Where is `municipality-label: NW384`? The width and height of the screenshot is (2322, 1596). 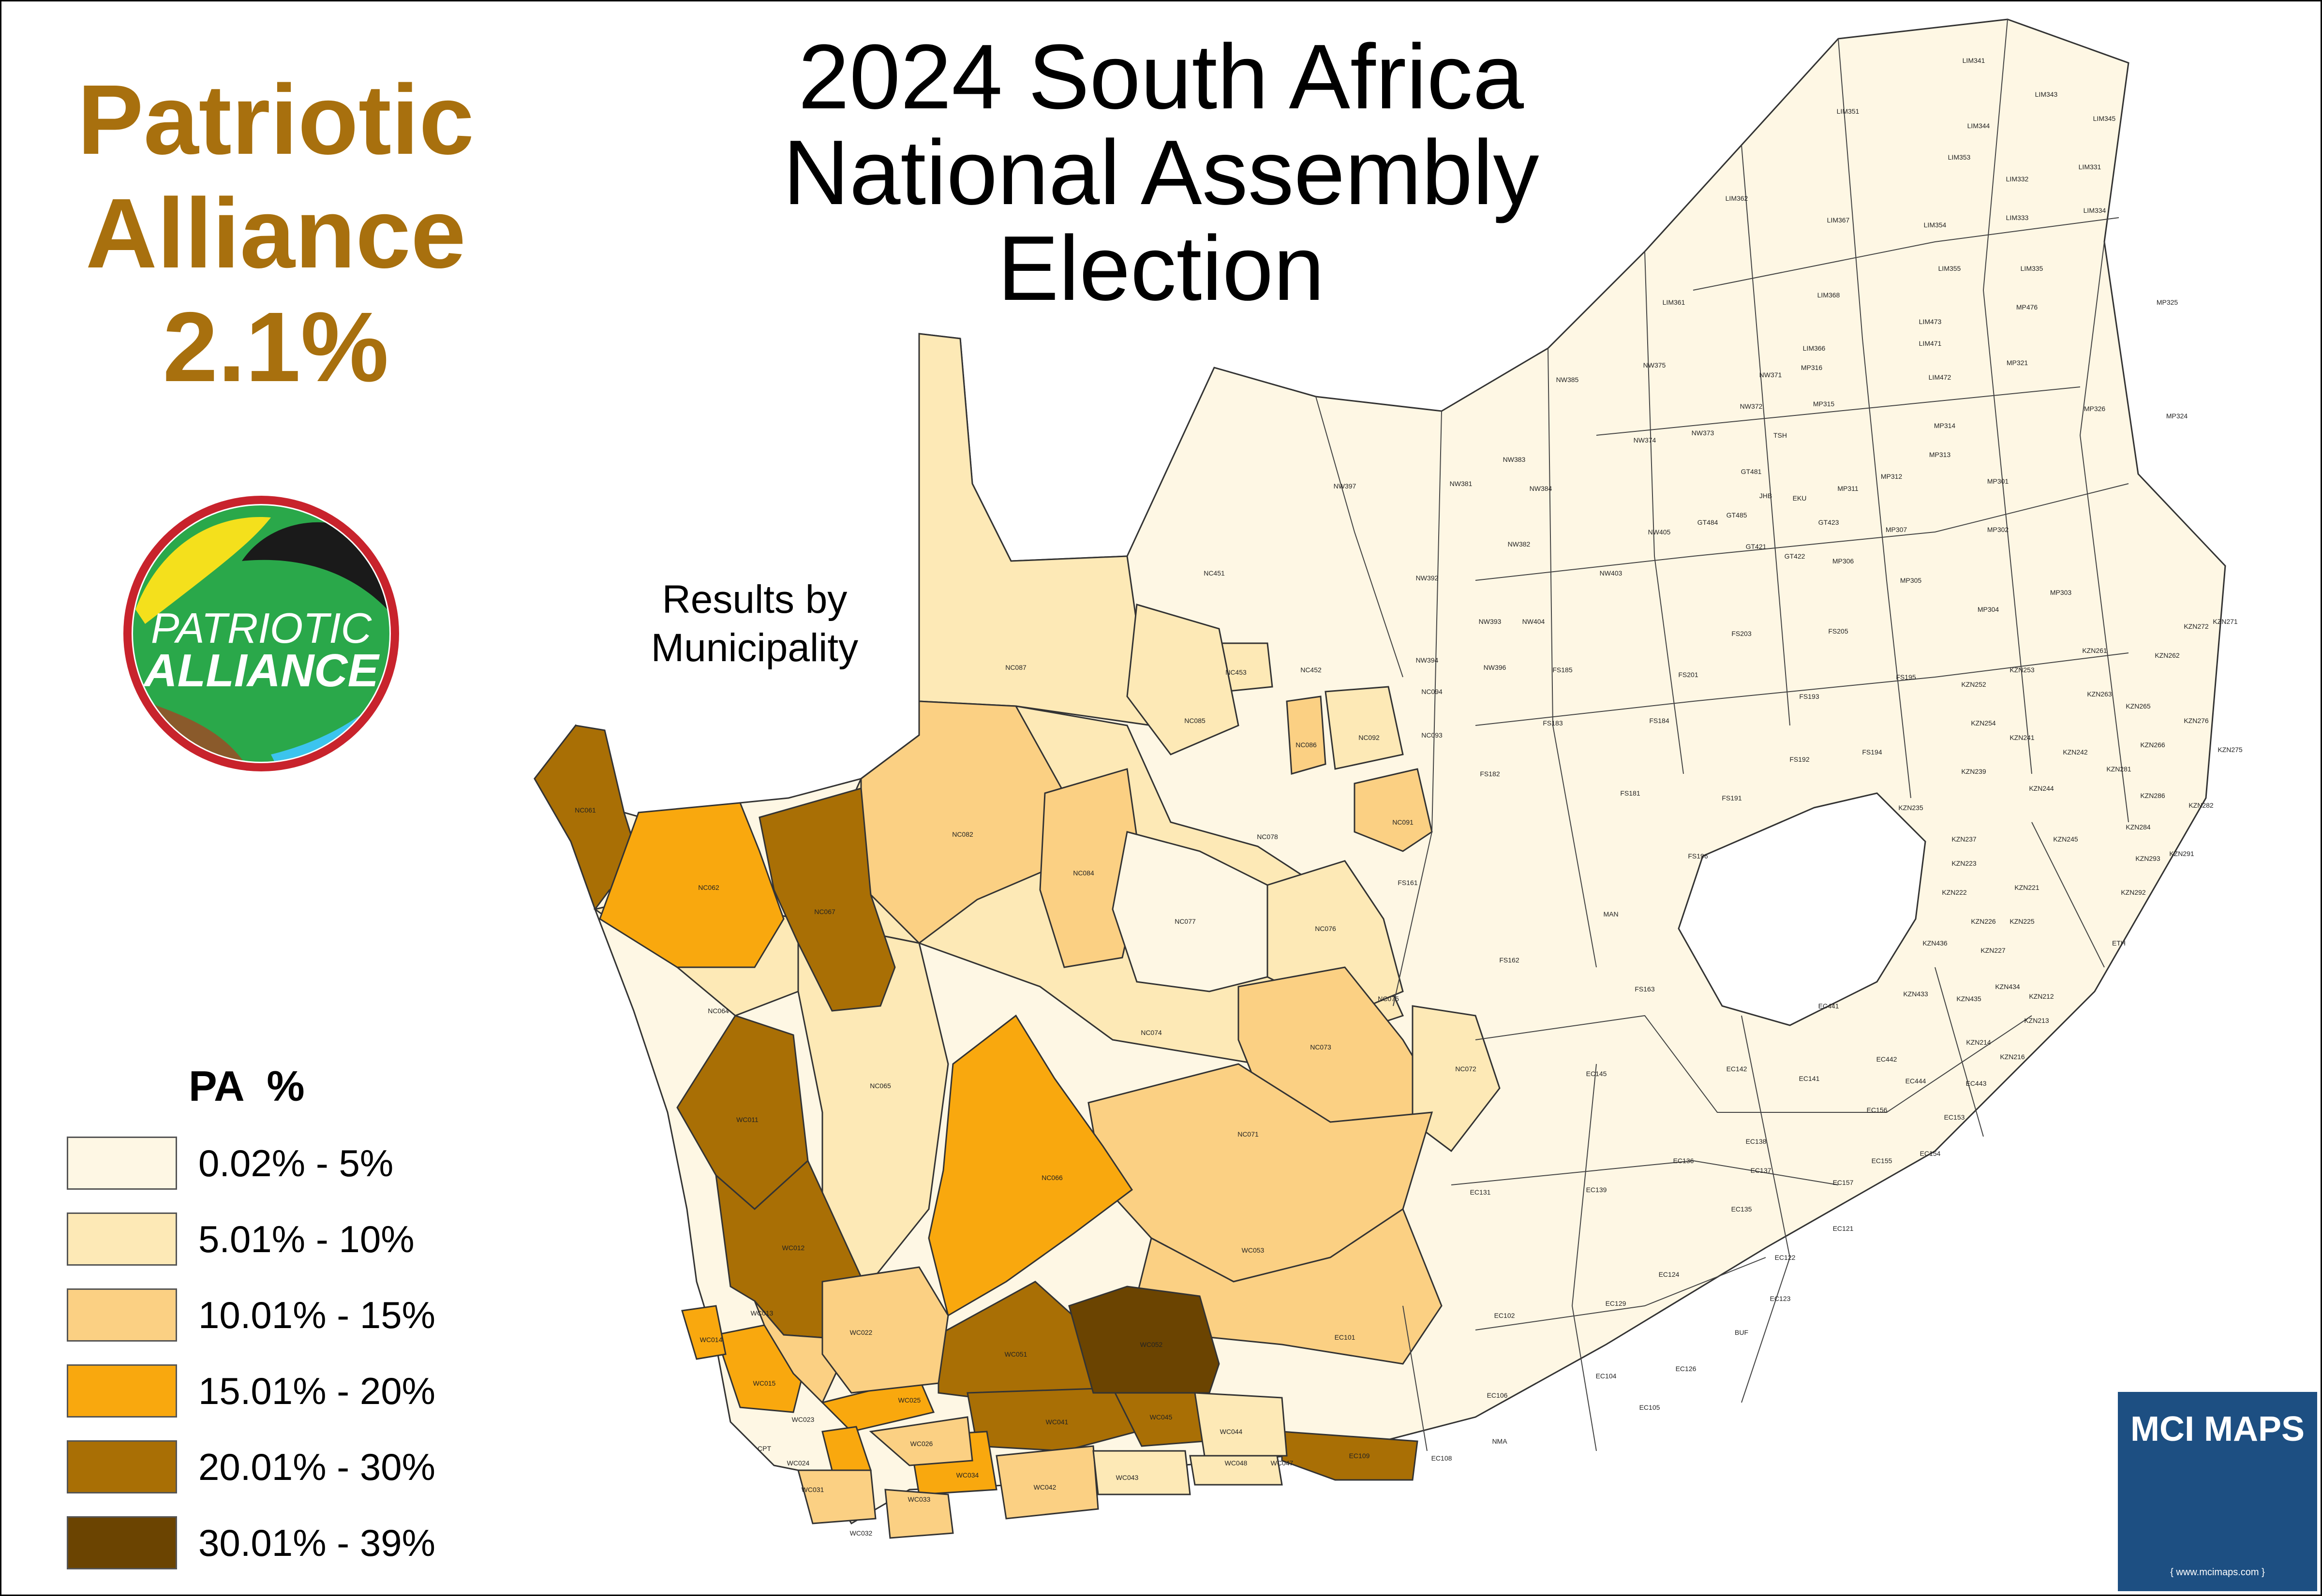
municipality-label: NW384 is located at coordinates (1541, 488).